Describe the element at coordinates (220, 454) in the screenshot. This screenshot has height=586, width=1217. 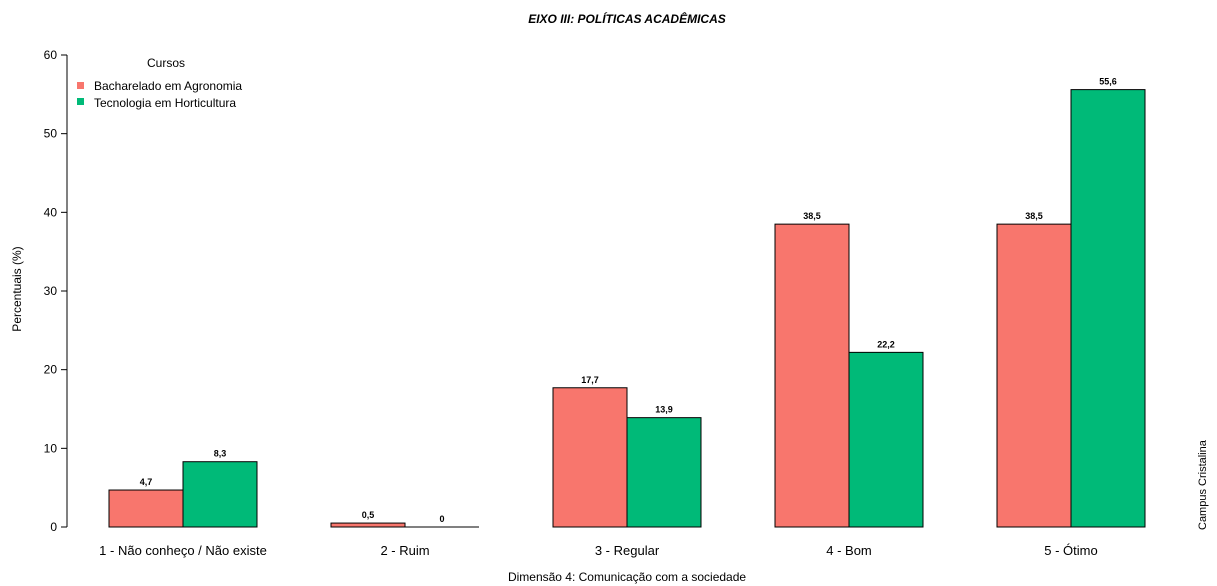
I see `data-label: 8,3` at that location.